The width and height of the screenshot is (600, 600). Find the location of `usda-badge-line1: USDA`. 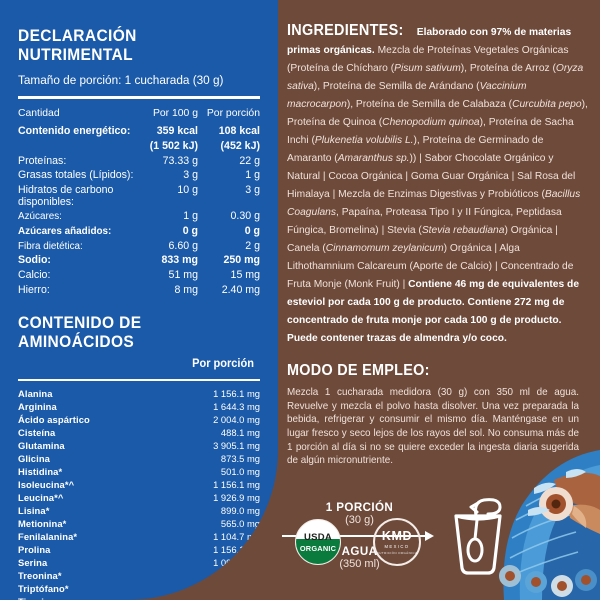

usda-badge-line1: USDA is located at coordinates (318, 537).